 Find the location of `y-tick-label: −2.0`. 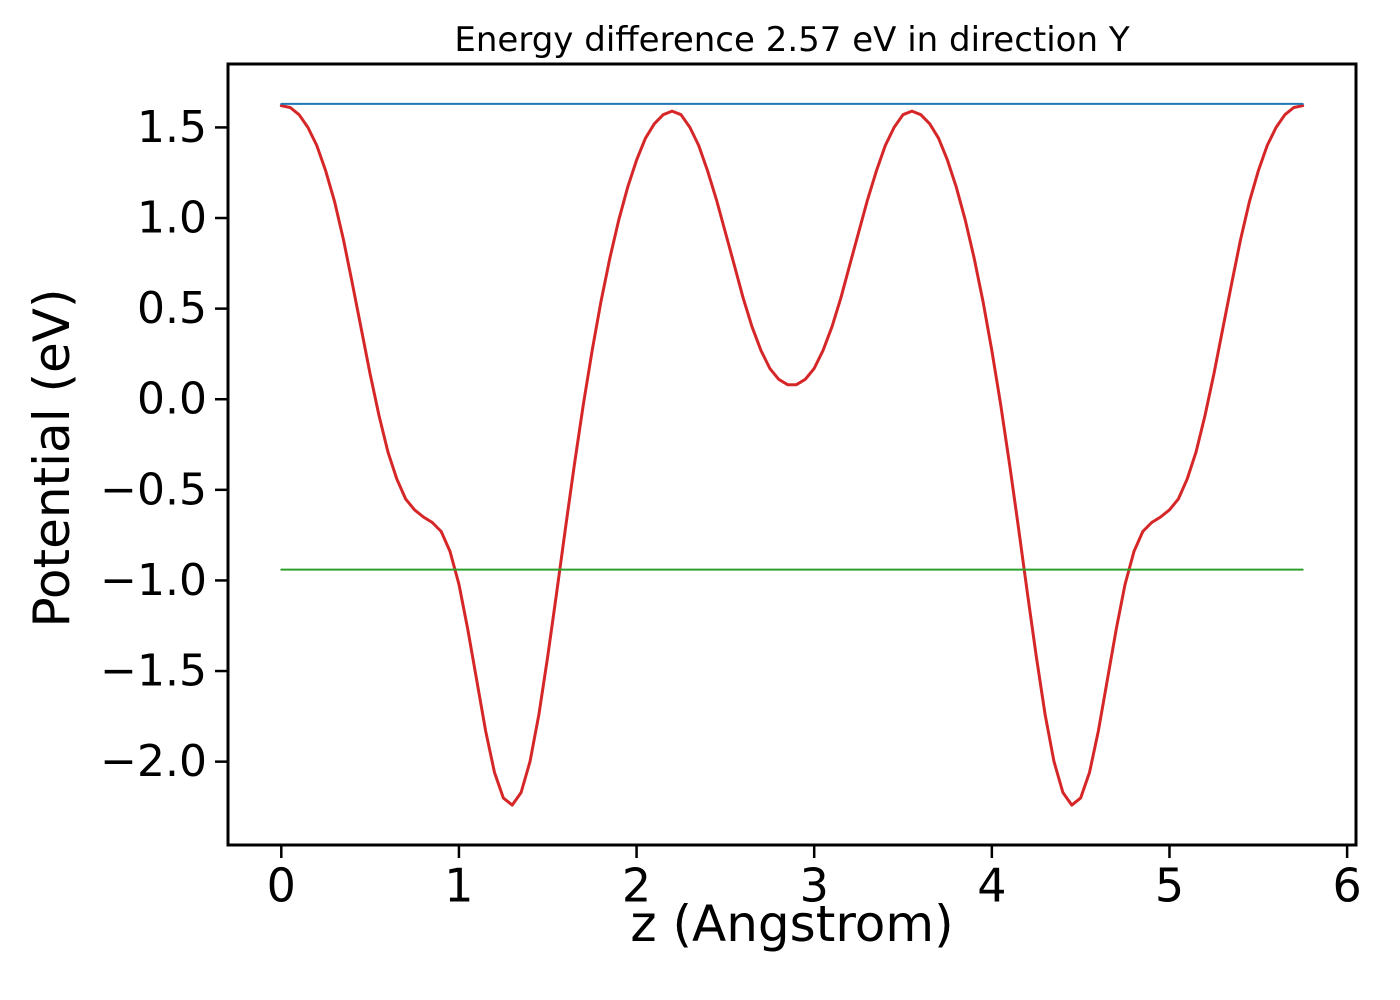

y-tick-label: −2.0 is located at coordinates (153, 761).